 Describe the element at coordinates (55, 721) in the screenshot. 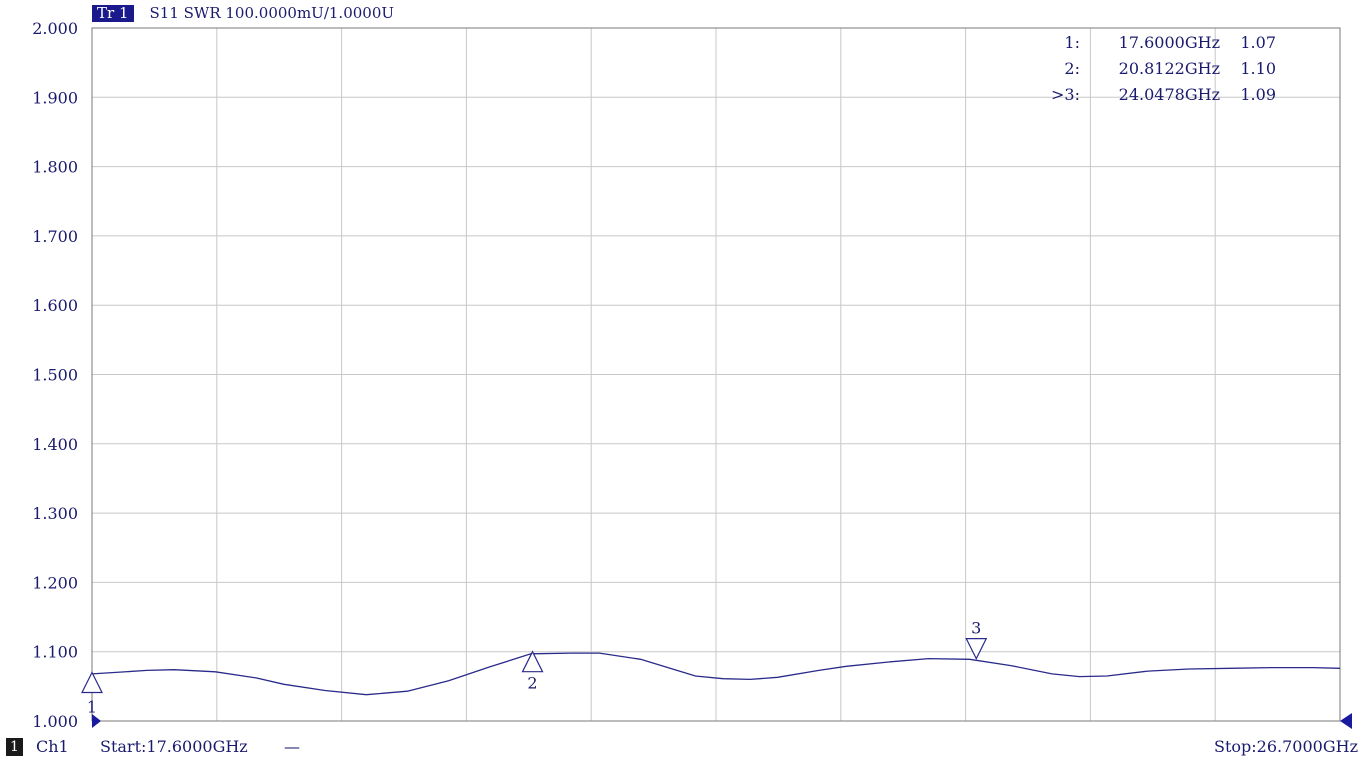

I see `y-tick-label: 1.000` at that location.